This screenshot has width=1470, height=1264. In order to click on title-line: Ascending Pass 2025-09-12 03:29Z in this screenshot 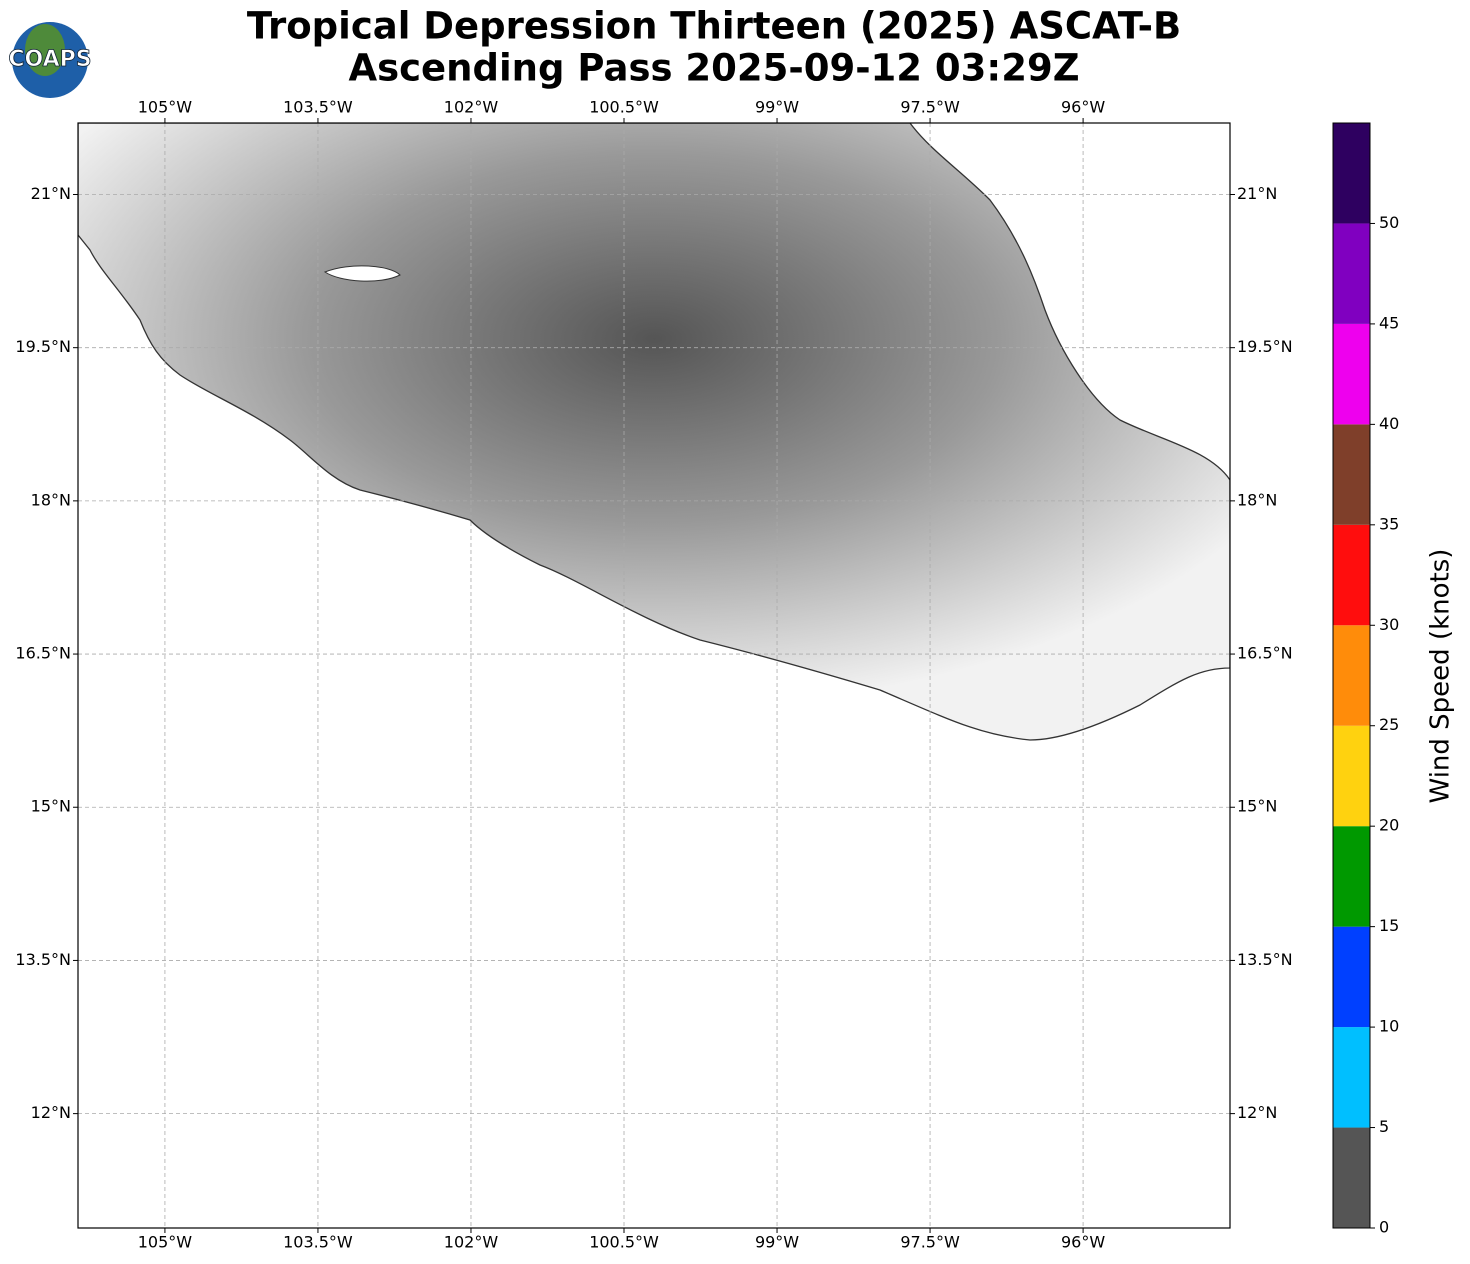, I will do `click(713, 68)`.